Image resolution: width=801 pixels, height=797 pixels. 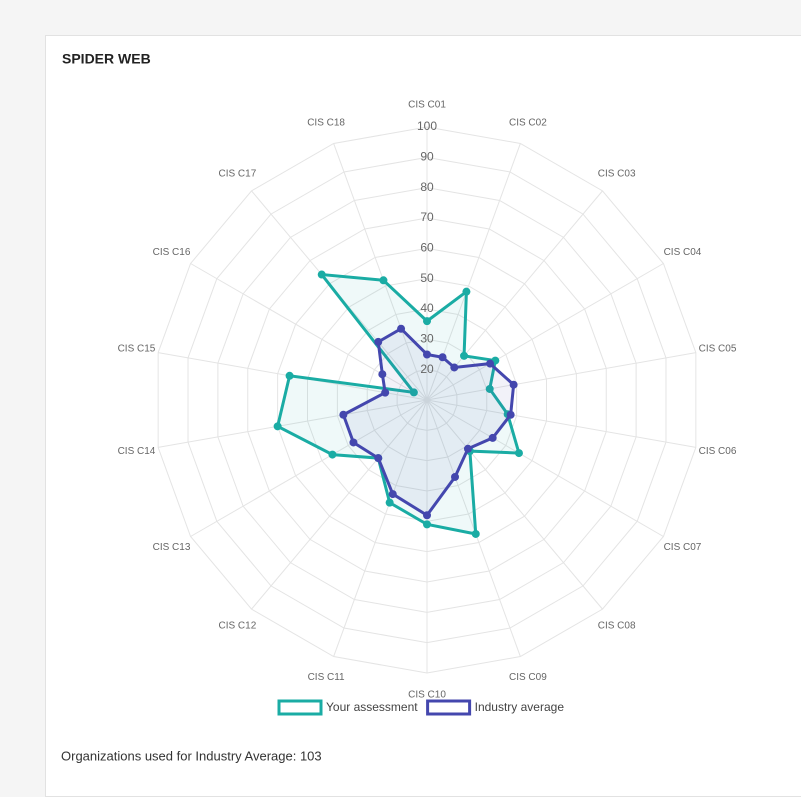 I want to click on axis-label: CIS C18, so click(x=326, y=122).